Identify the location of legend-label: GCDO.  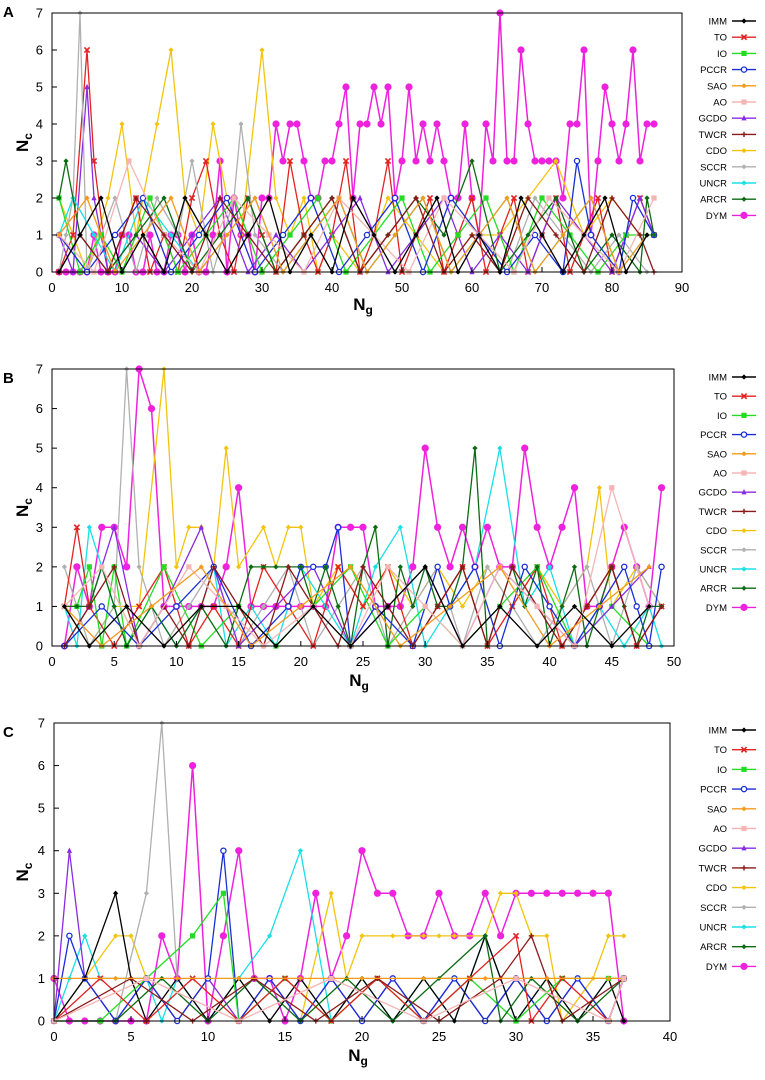
(713, 493).